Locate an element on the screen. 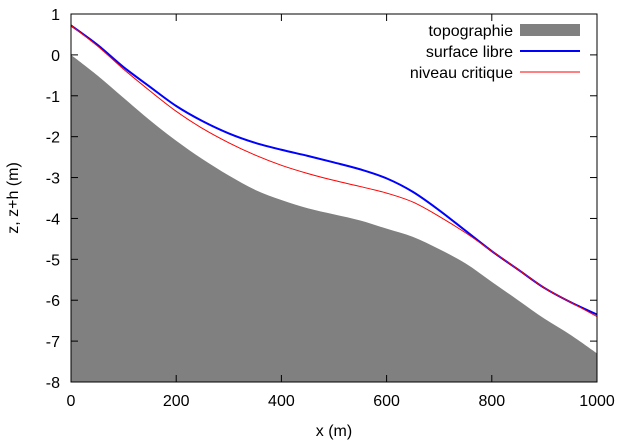  y-tick-label: -2 is located at coordinates (53, 138).